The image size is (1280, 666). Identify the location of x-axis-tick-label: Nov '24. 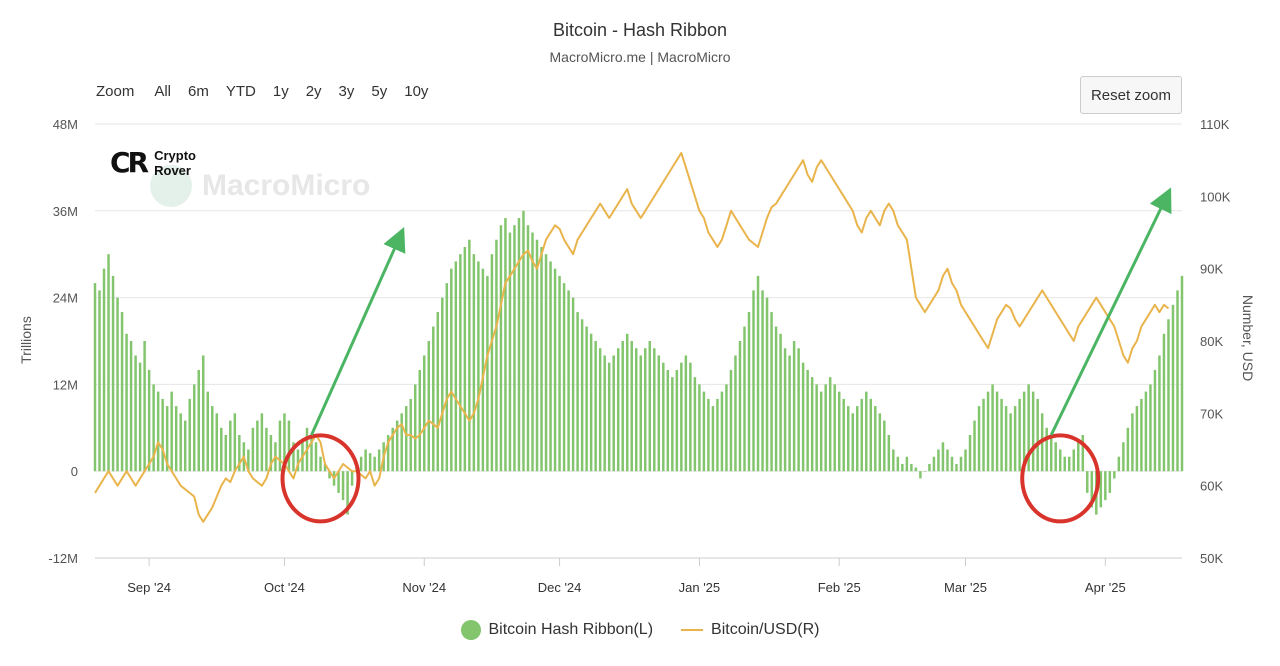
(424, 587).